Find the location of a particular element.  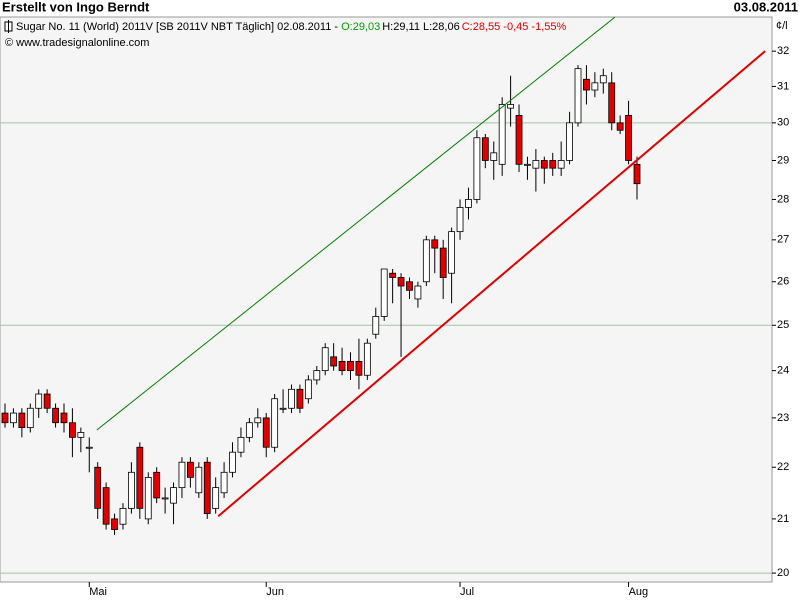

x-tick-label: Jun is located at coordinates (275, 592).